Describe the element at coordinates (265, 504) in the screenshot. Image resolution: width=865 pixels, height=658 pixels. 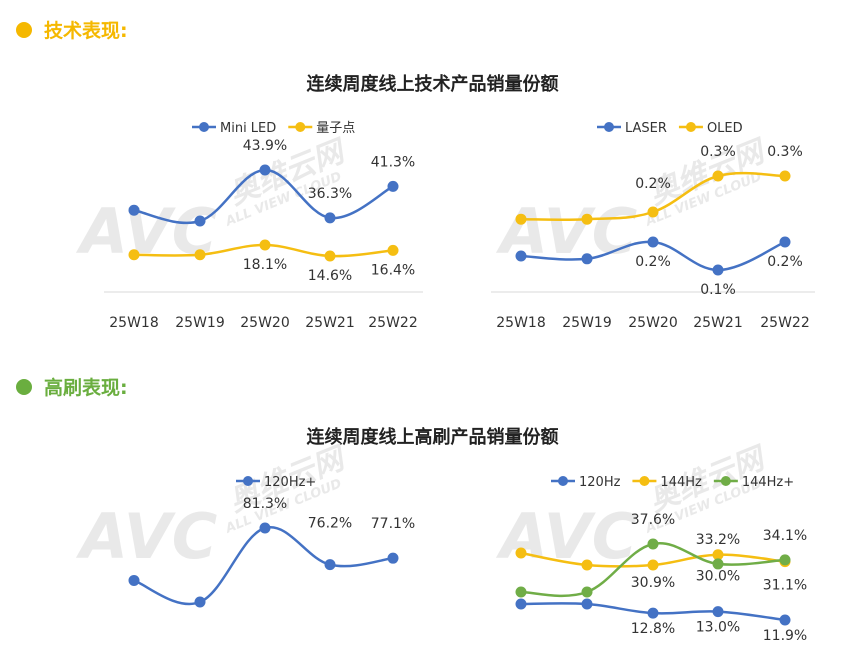
I see `data-label: 81.3%` at that location.